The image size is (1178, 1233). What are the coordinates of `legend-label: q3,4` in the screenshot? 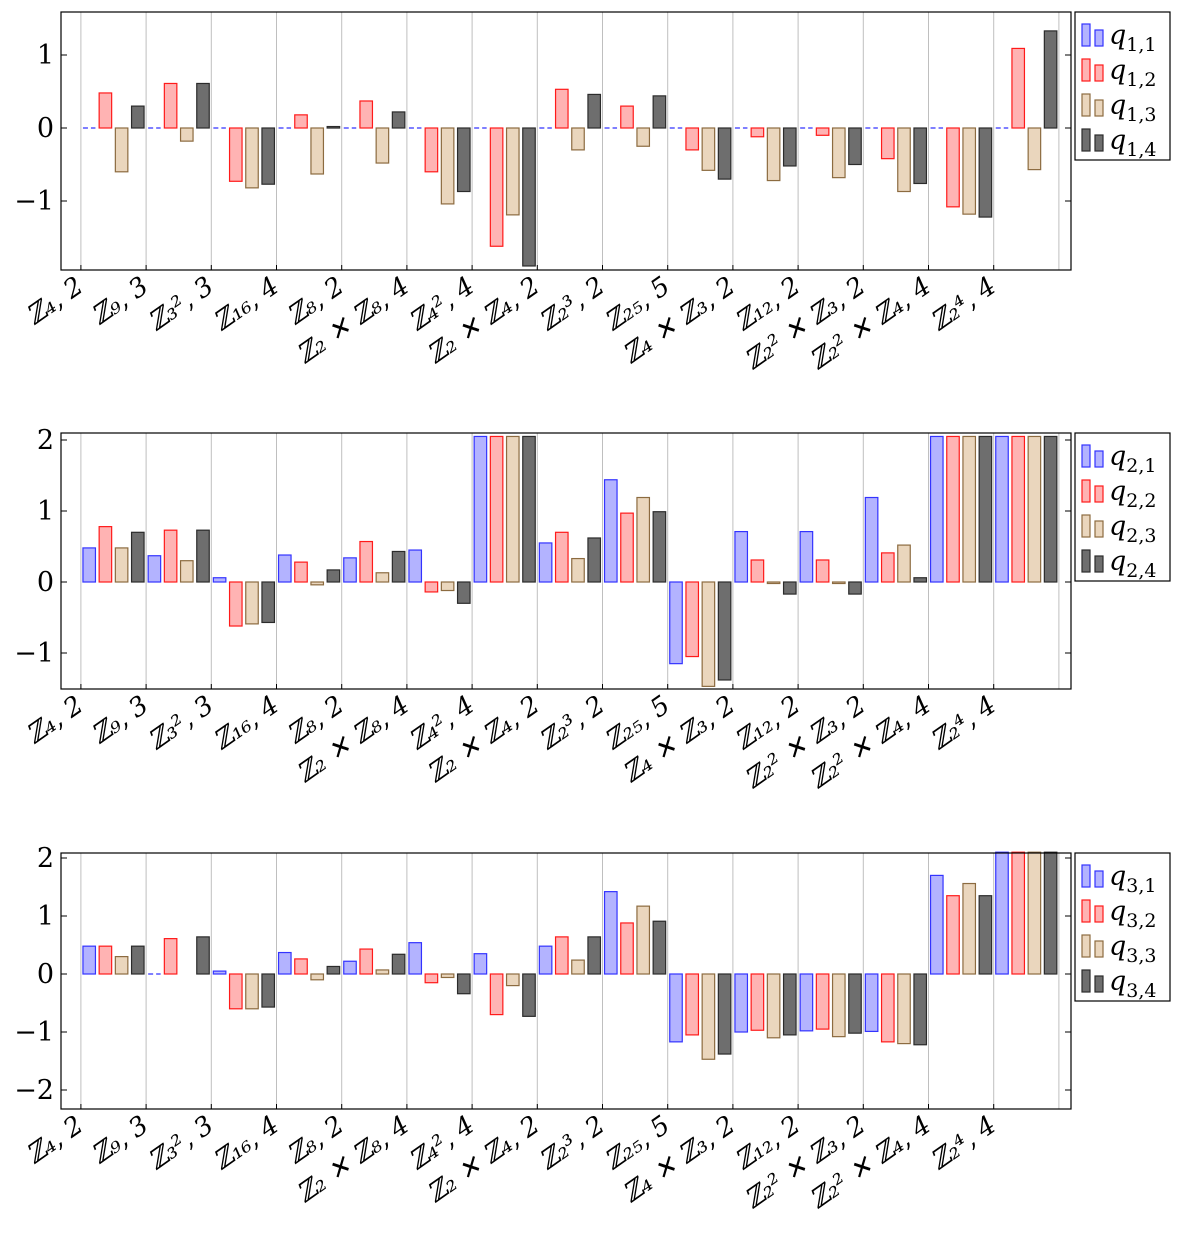 It's located at (1133, 984).